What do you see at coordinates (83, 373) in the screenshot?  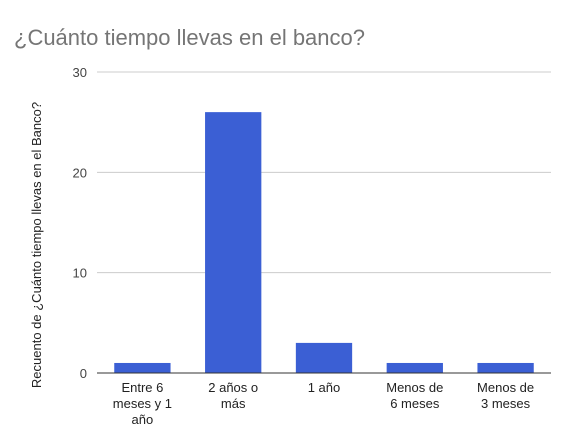 I see `y-tick-label: 0` at bounding box center [83, 373].